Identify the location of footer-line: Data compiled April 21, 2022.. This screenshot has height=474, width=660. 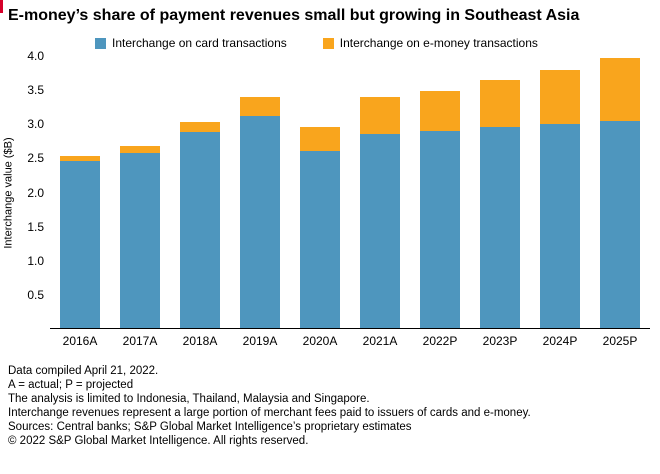
(83, 371).